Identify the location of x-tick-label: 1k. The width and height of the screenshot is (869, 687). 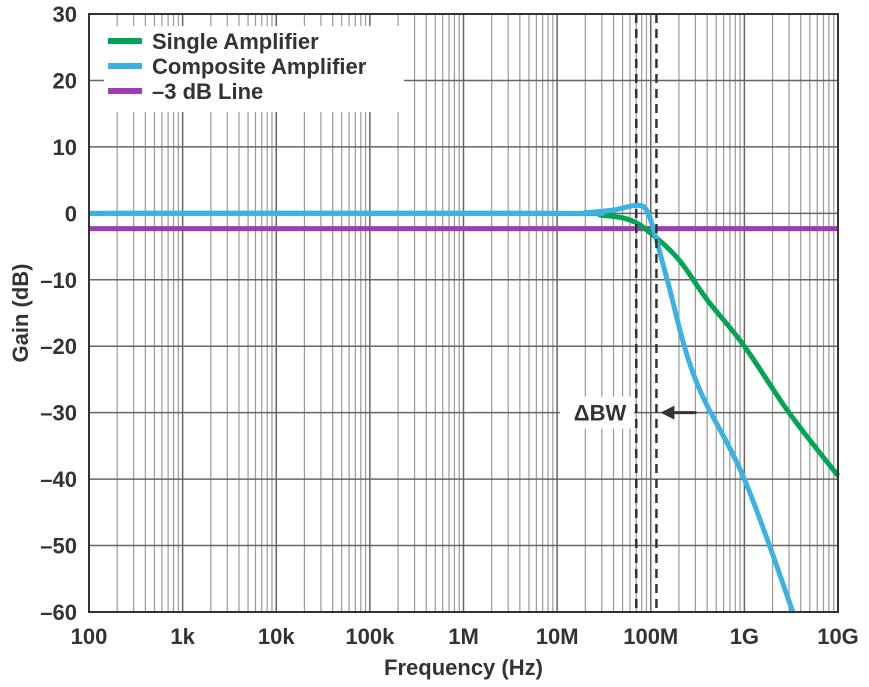
(182, 636).